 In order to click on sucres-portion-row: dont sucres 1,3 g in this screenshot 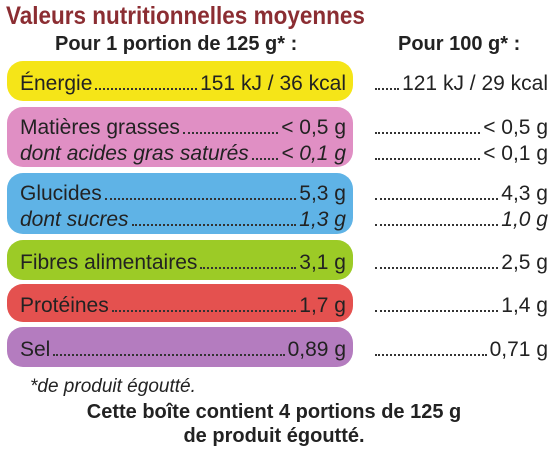, I will do `click(183, 217)`.